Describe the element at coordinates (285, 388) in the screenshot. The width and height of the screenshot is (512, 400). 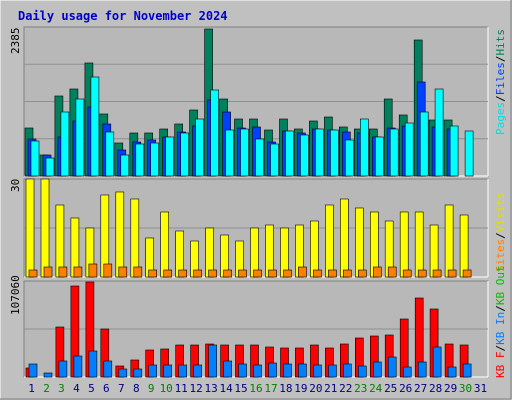
I see `day-label-18: 18` at that location.